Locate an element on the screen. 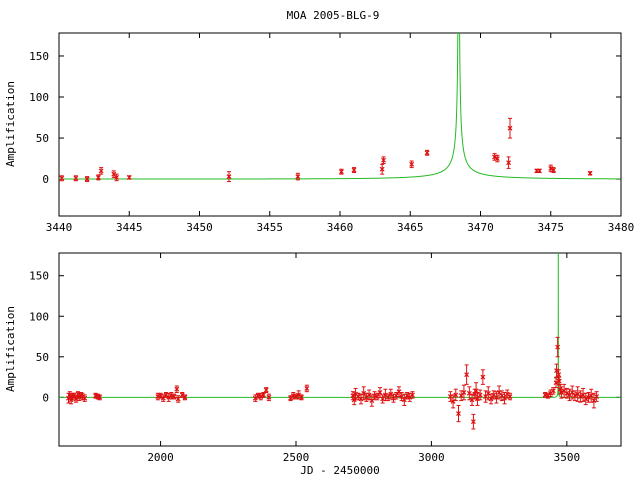  x-tick-label: 3445 is located at coordinates (129, 227).